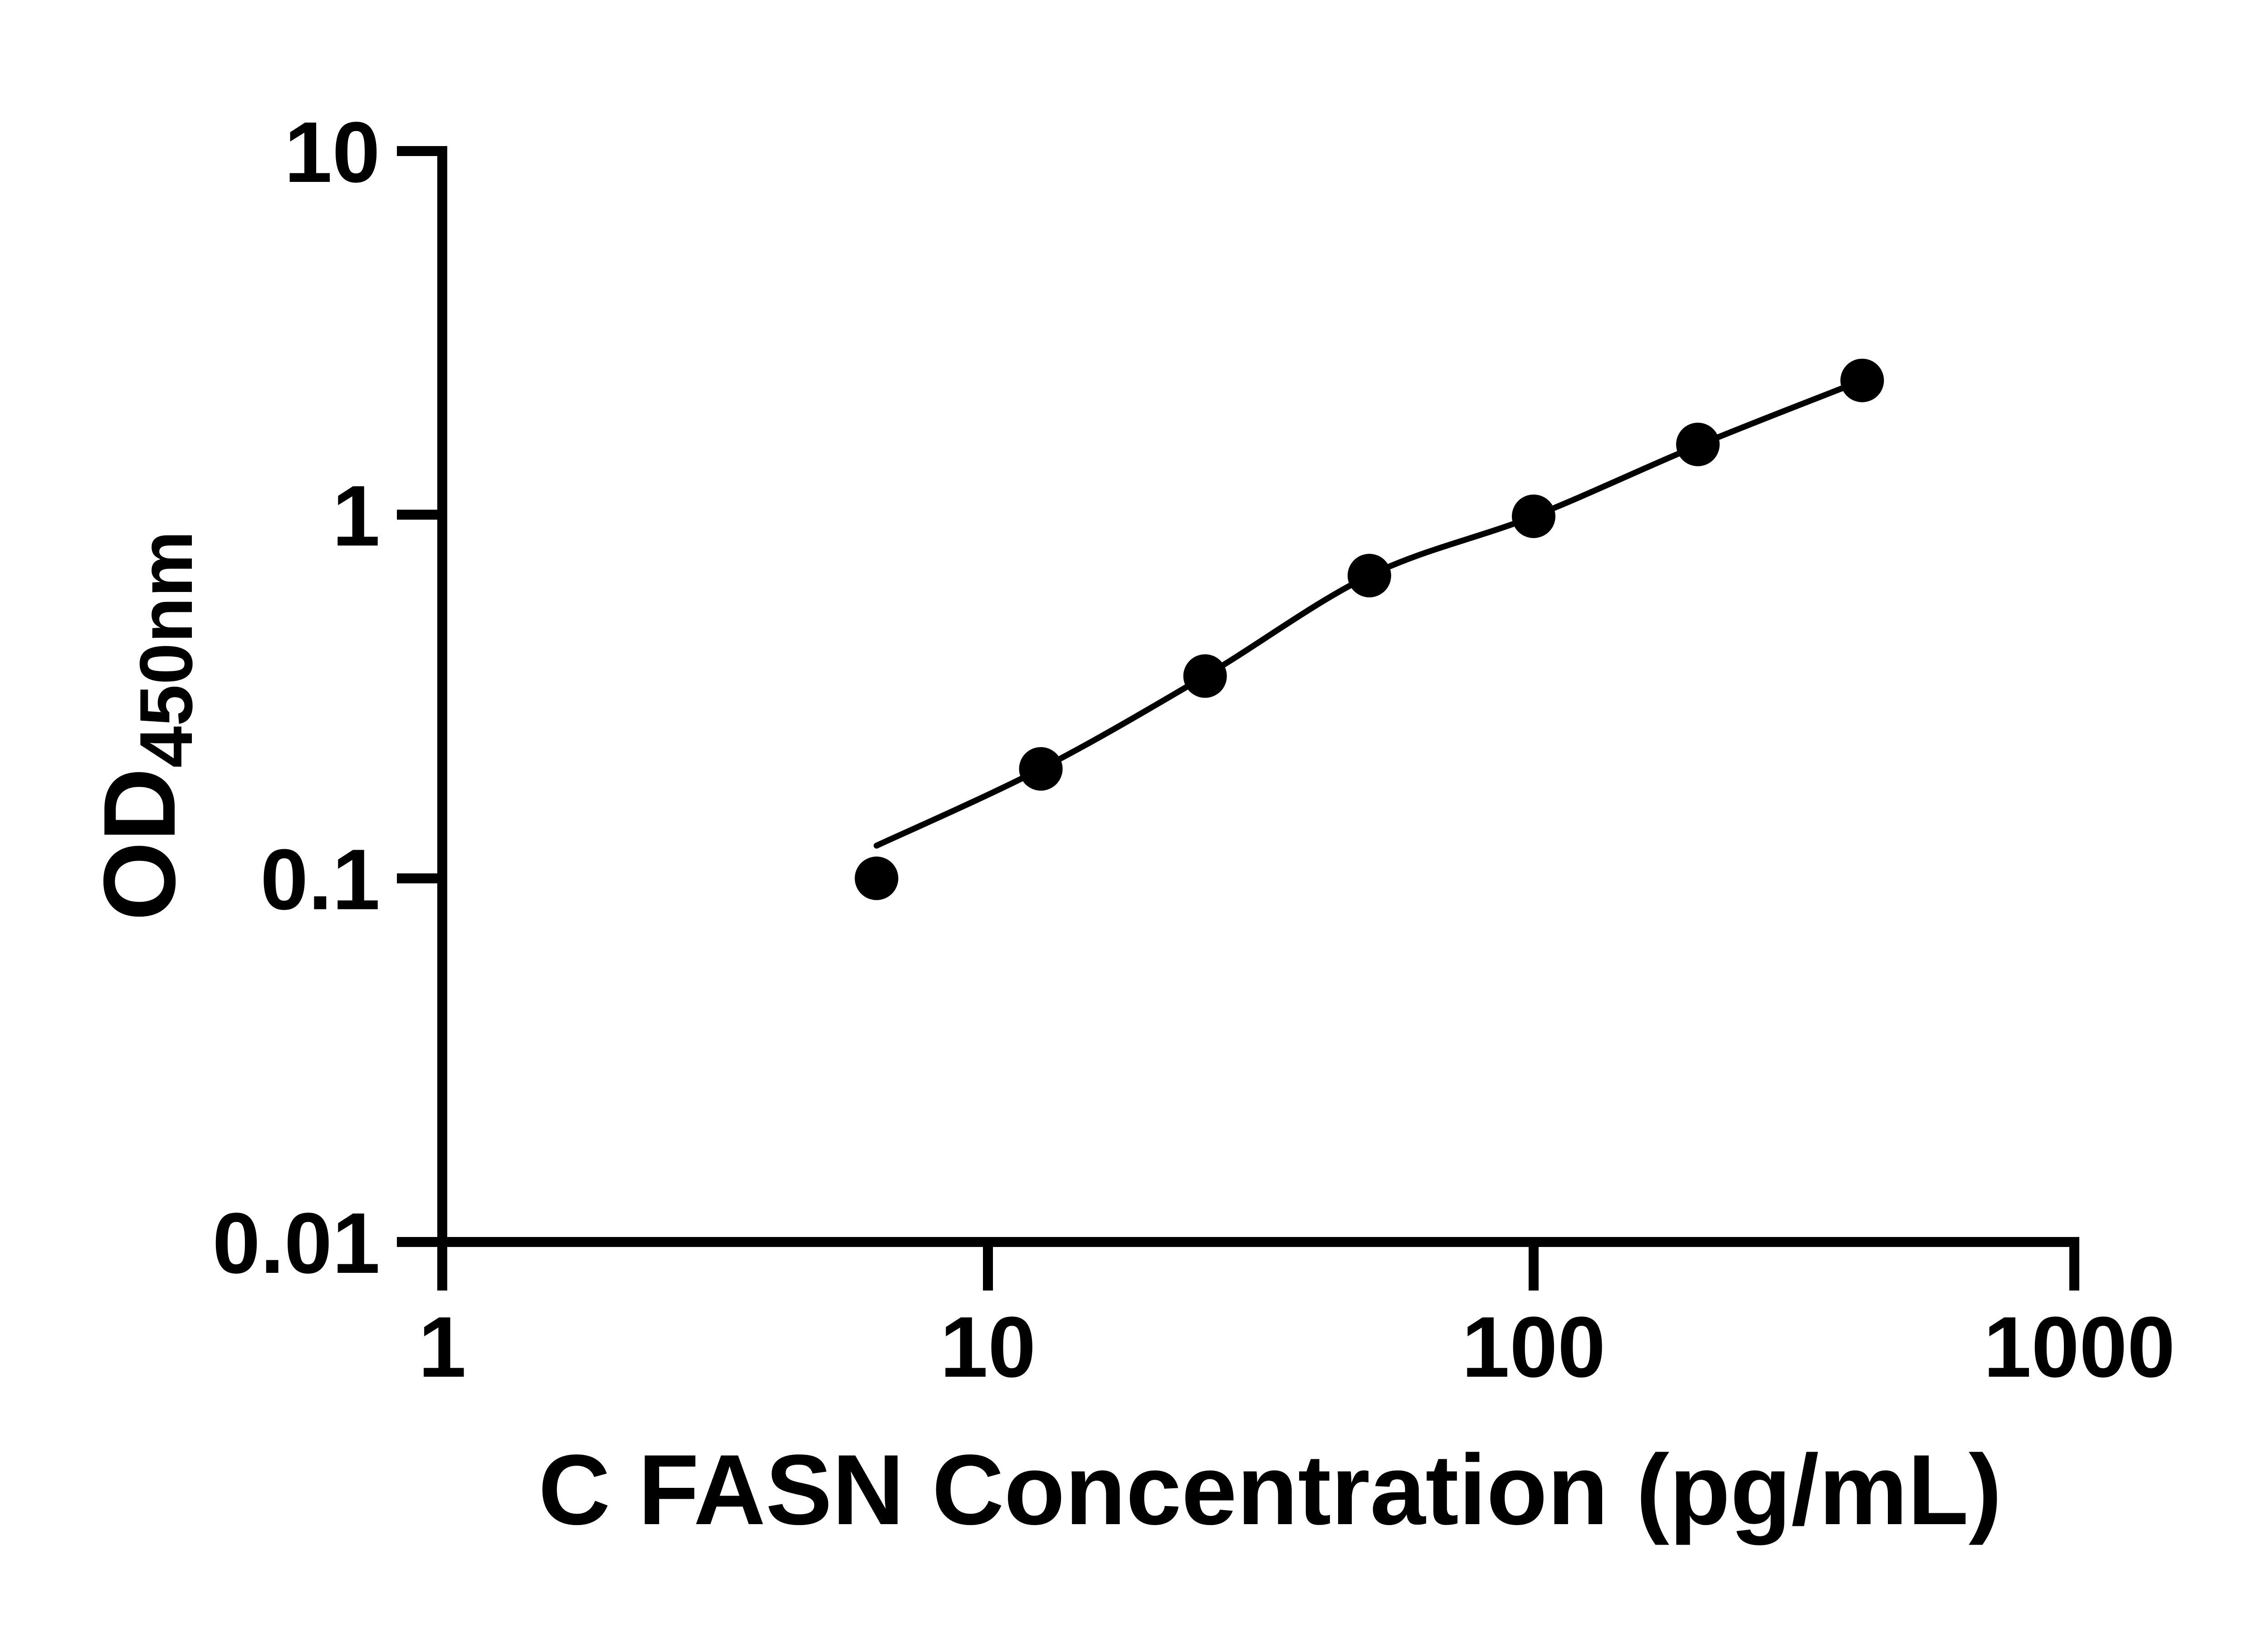  What do you see at coordinates (1270, 1489) in the screenshot?
I see `x-axis-title: C FASN Concentration (pg/mL)` at bounding box center [1270, 1489].